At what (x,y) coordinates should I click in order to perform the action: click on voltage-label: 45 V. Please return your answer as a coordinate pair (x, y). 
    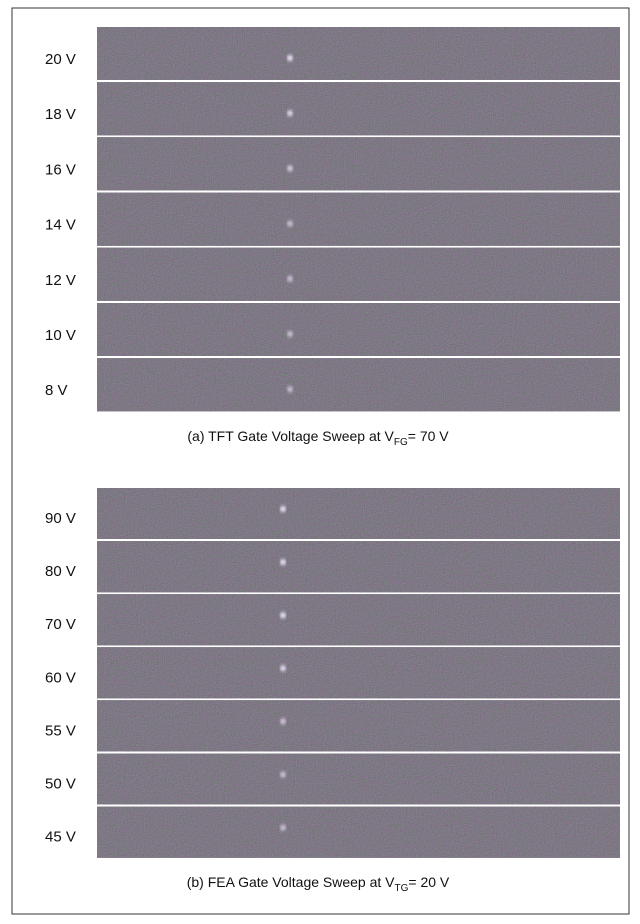
    Looking at the image, I should click on (60, 837).